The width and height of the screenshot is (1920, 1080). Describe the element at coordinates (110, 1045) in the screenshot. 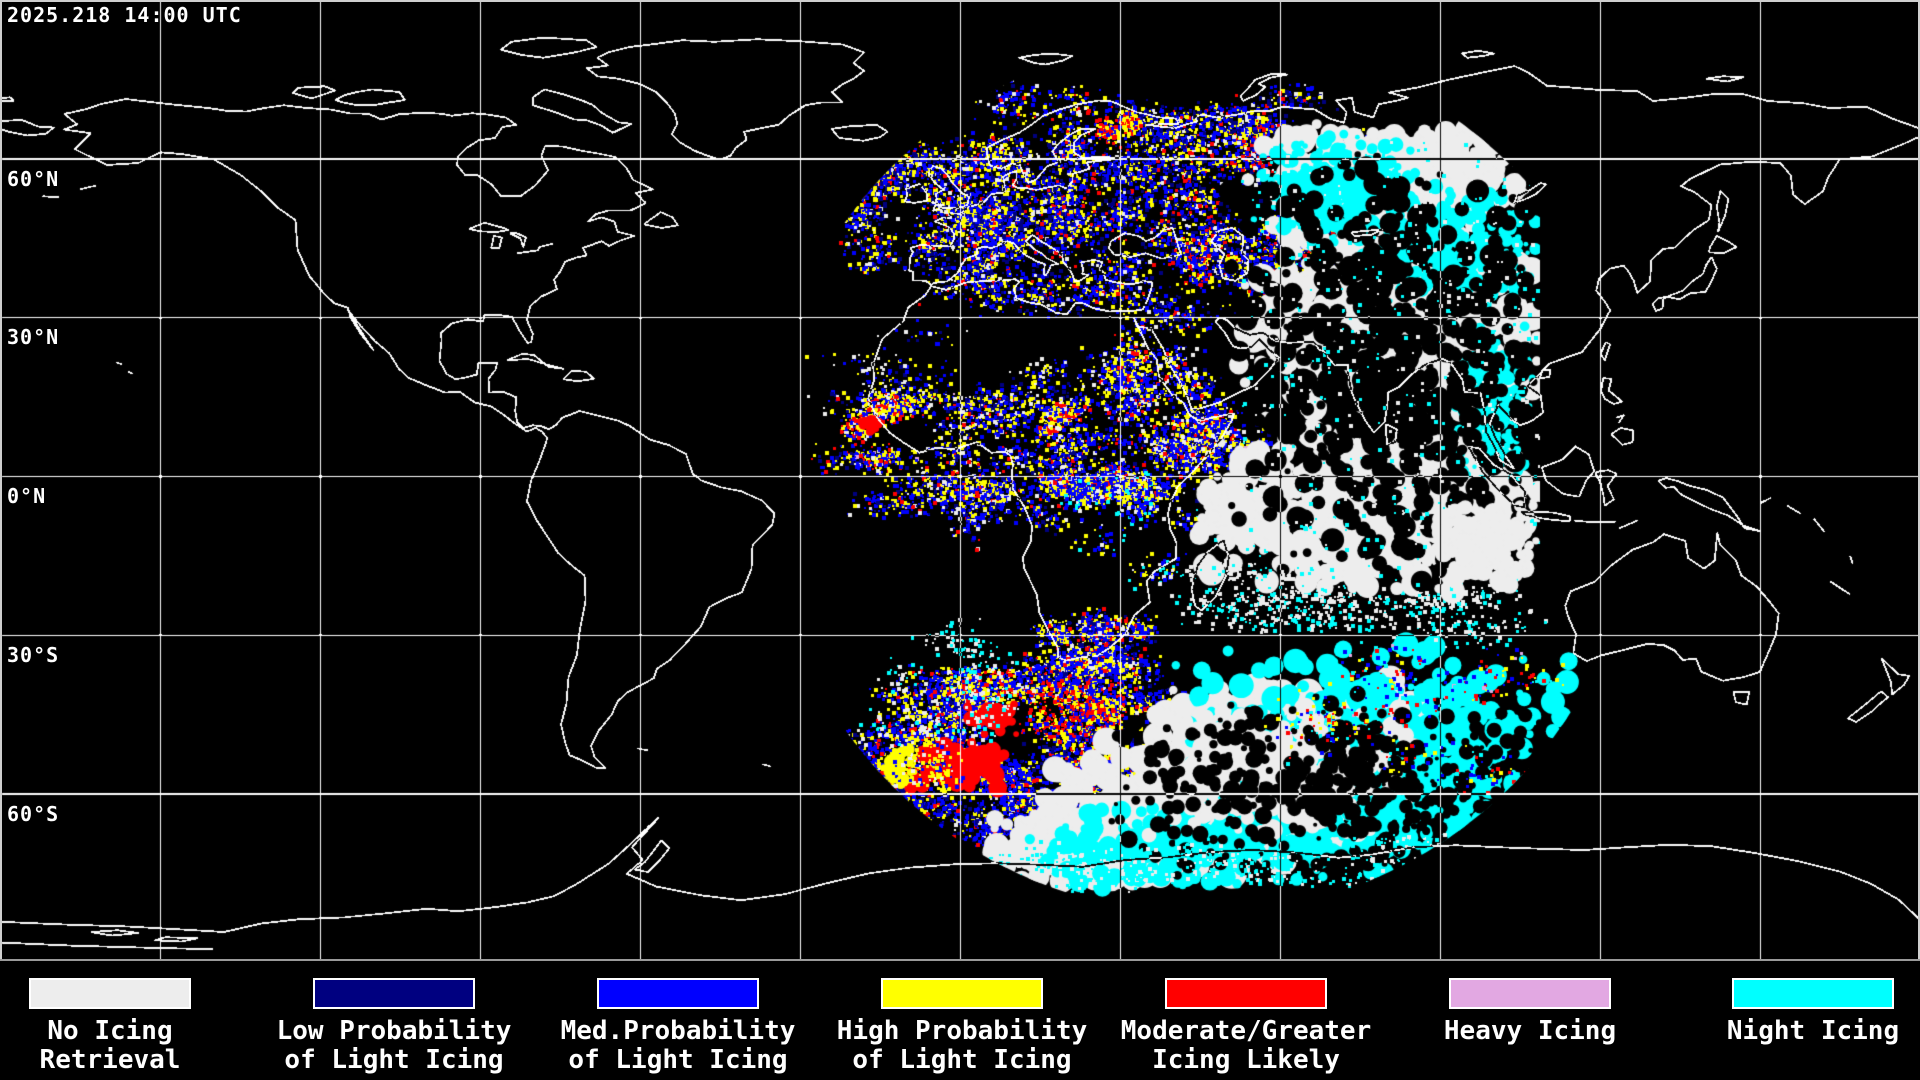

I see `legend-label: No Icing Retrieval` at that location.